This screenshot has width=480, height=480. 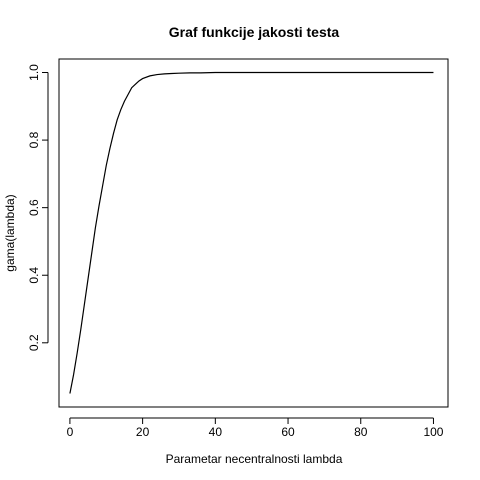 What do you see at coordinates (216, 432) in the screenshot?
I see `x-tick-label: 40` at bounding box center [216, 432].